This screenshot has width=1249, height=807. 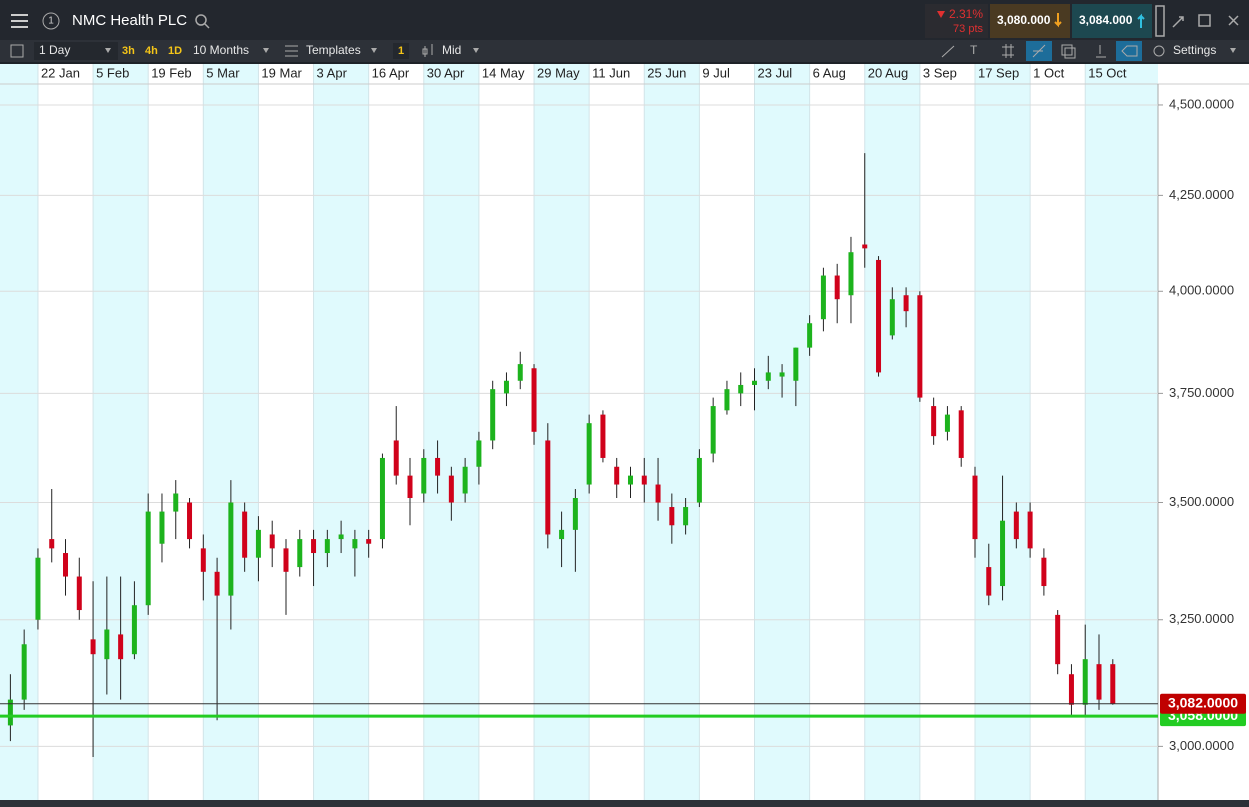 I want to click on sell-arrow, so click(x=1058, y=20).